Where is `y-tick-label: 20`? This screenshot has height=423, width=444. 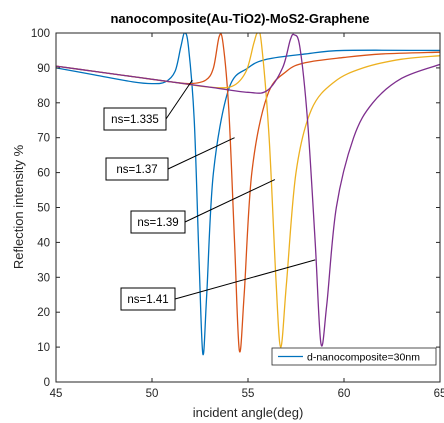
y-tick-label: 20 is located at coordinates (43, 313).